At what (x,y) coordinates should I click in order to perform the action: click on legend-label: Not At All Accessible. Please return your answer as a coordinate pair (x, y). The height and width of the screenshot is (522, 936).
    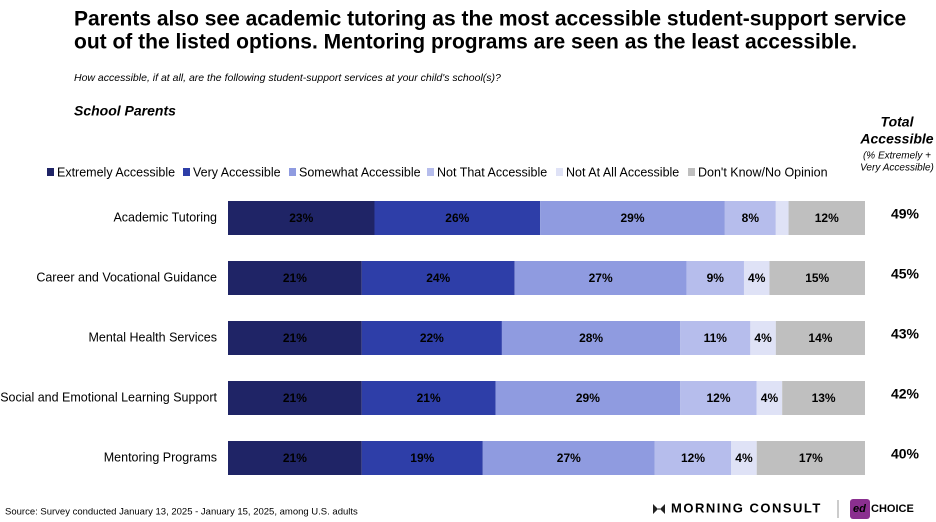
    Looking at the image, I should click on (622, 172).